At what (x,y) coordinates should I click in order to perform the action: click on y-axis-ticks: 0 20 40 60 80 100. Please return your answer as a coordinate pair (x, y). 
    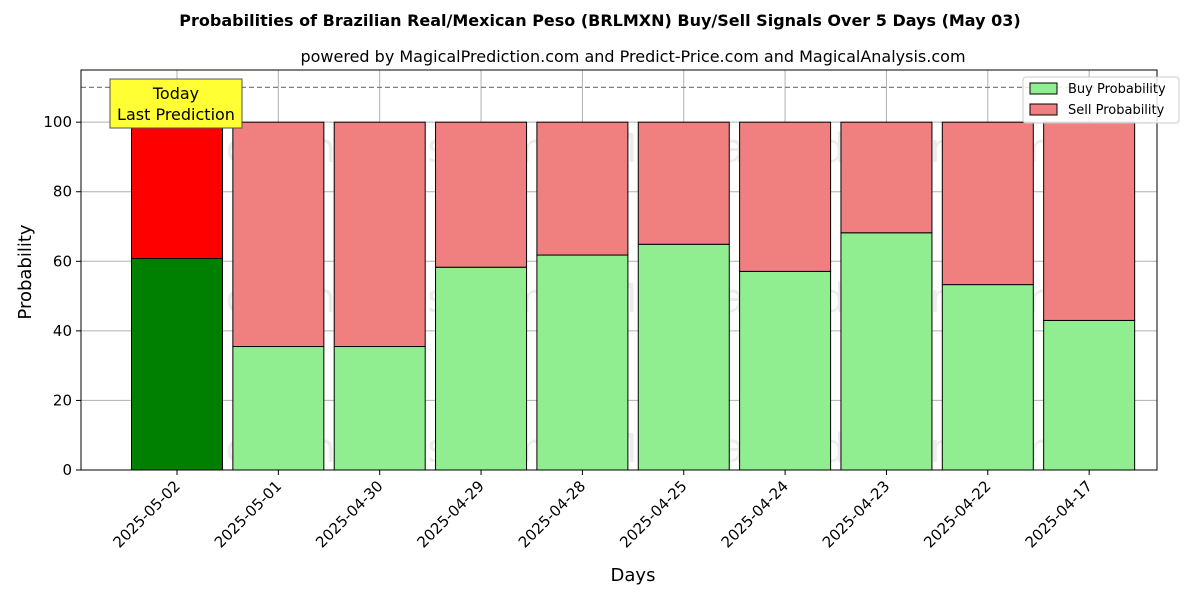
    Looking at the image, I should click on (62, 296).